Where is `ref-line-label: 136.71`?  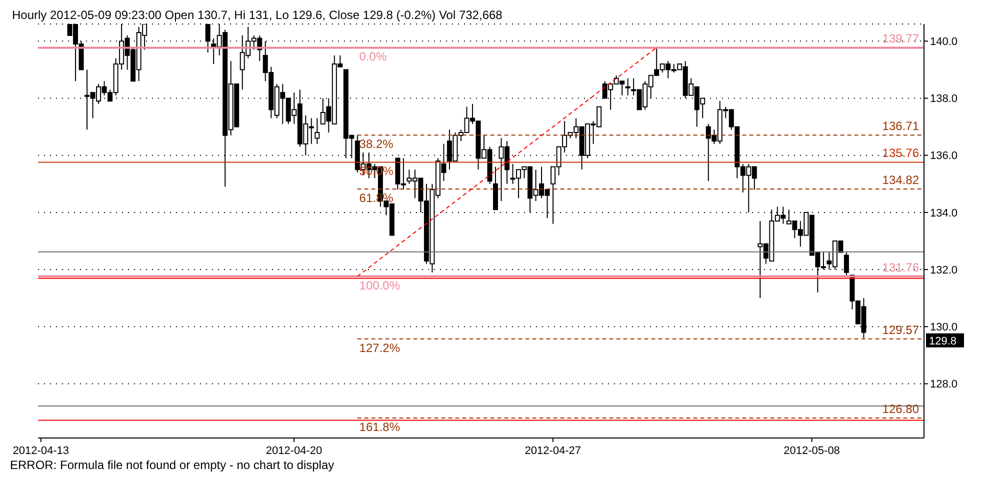
ref-line-label: 136.71 is located at coordinates (901, 126).